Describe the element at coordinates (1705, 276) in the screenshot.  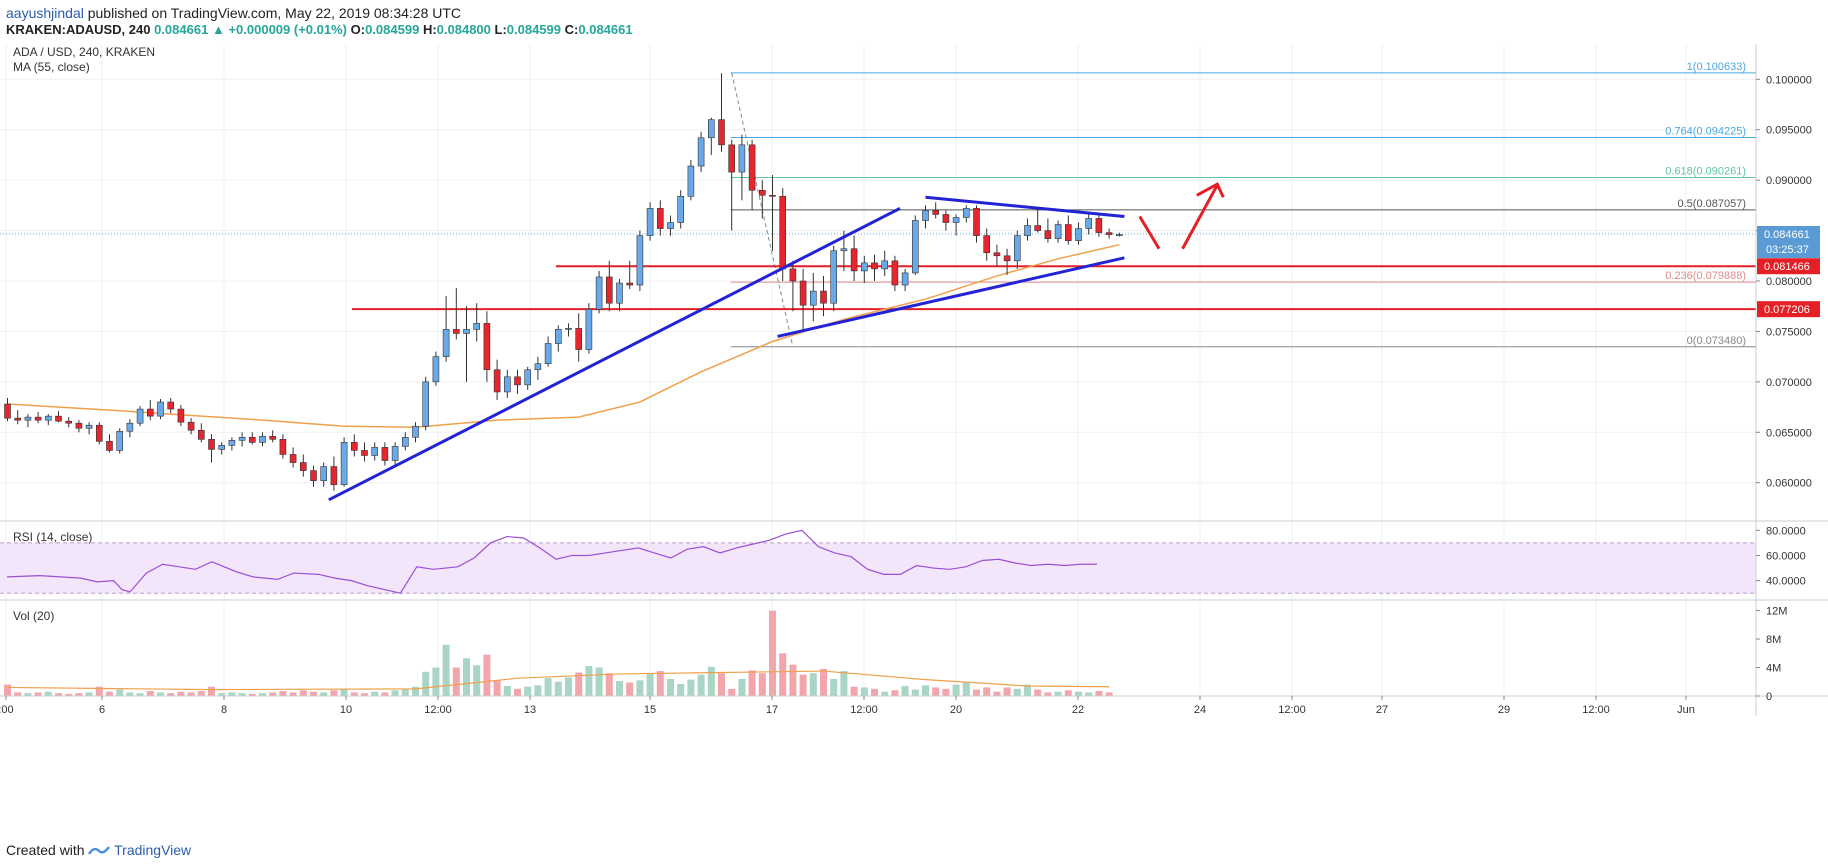
I see `fib-level-label: 0.236(0.079888)` at that location.